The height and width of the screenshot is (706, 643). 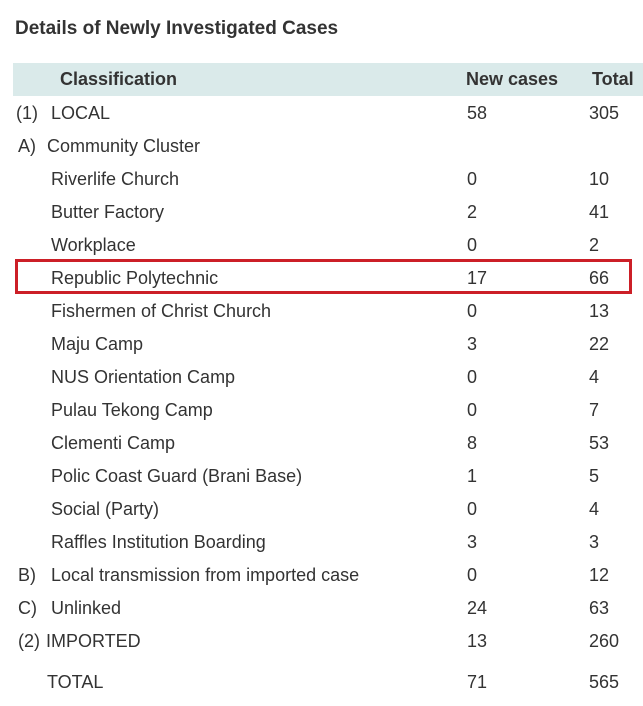 What do you see at coordinates (113, 443) in the screenshot?
I see `row-label: Clementi Camp` at bounding box center [113, 443].